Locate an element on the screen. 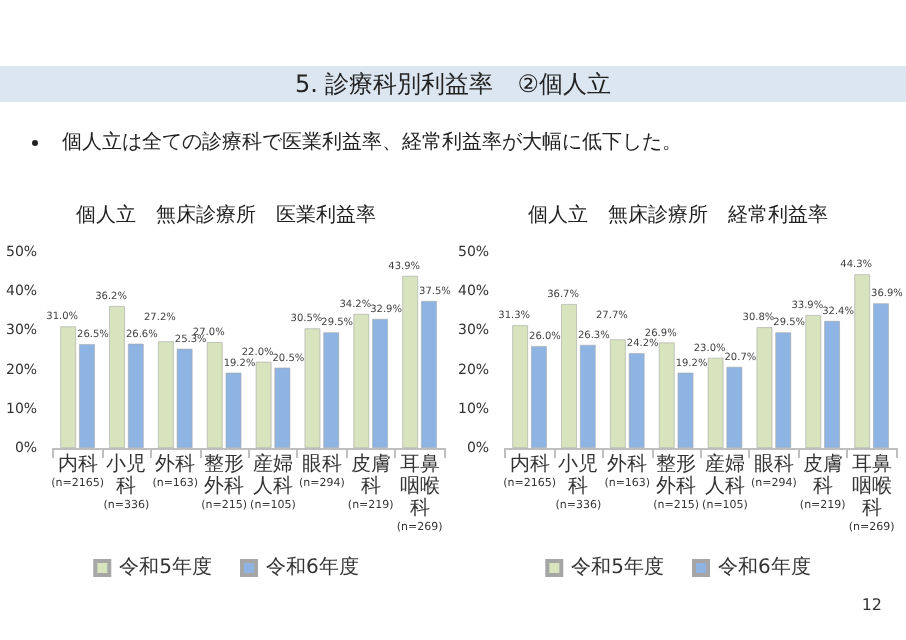 This screenshot has width=906, height=640. chart-title: 個人立 無床診療所 経常利益率 is located at coordinates (678, 215).